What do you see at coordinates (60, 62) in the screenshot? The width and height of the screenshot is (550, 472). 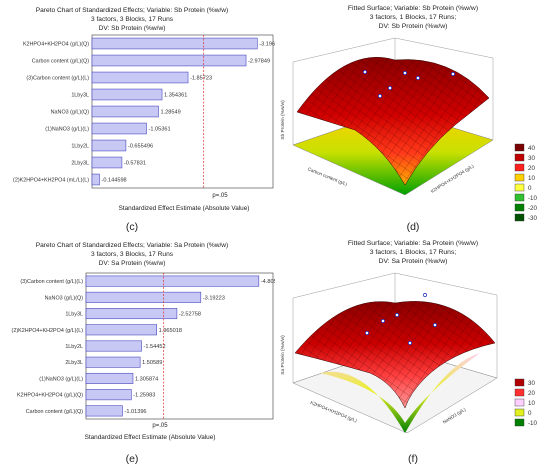 I see `pareto-sb-category-label: Carbon content (g/L)(Q)` at bounding box center [60, 62].